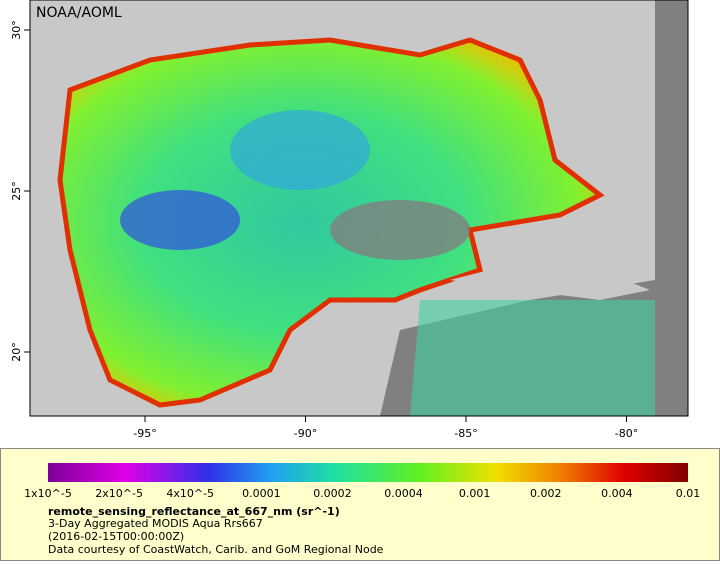 The width and height of the screenshot is (720, 565). What do you see at coordinates (48, 493) in the screenshot?
I see `colorbar-tick-label: 1x10^-5` at bounding box center [48, 493].